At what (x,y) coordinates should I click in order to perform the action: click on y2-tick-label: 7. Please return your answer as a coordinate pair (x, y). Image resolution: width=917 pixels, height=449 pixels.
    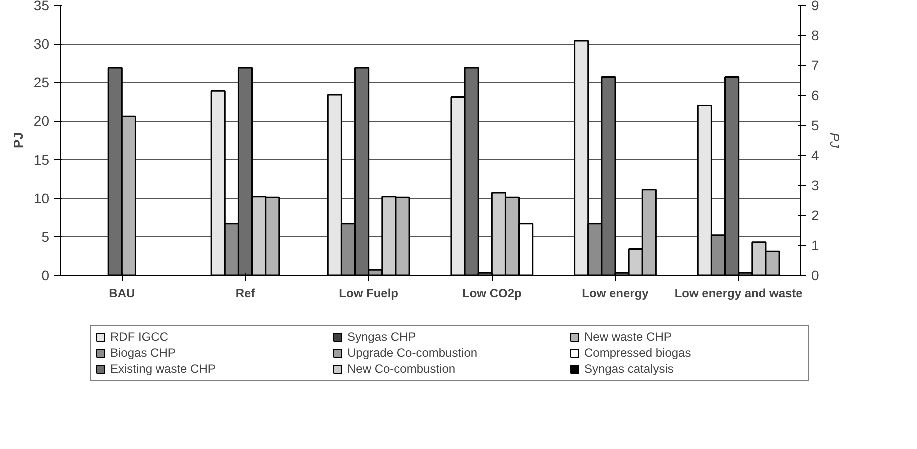
    Looking at the image, I should click on (816, 66).